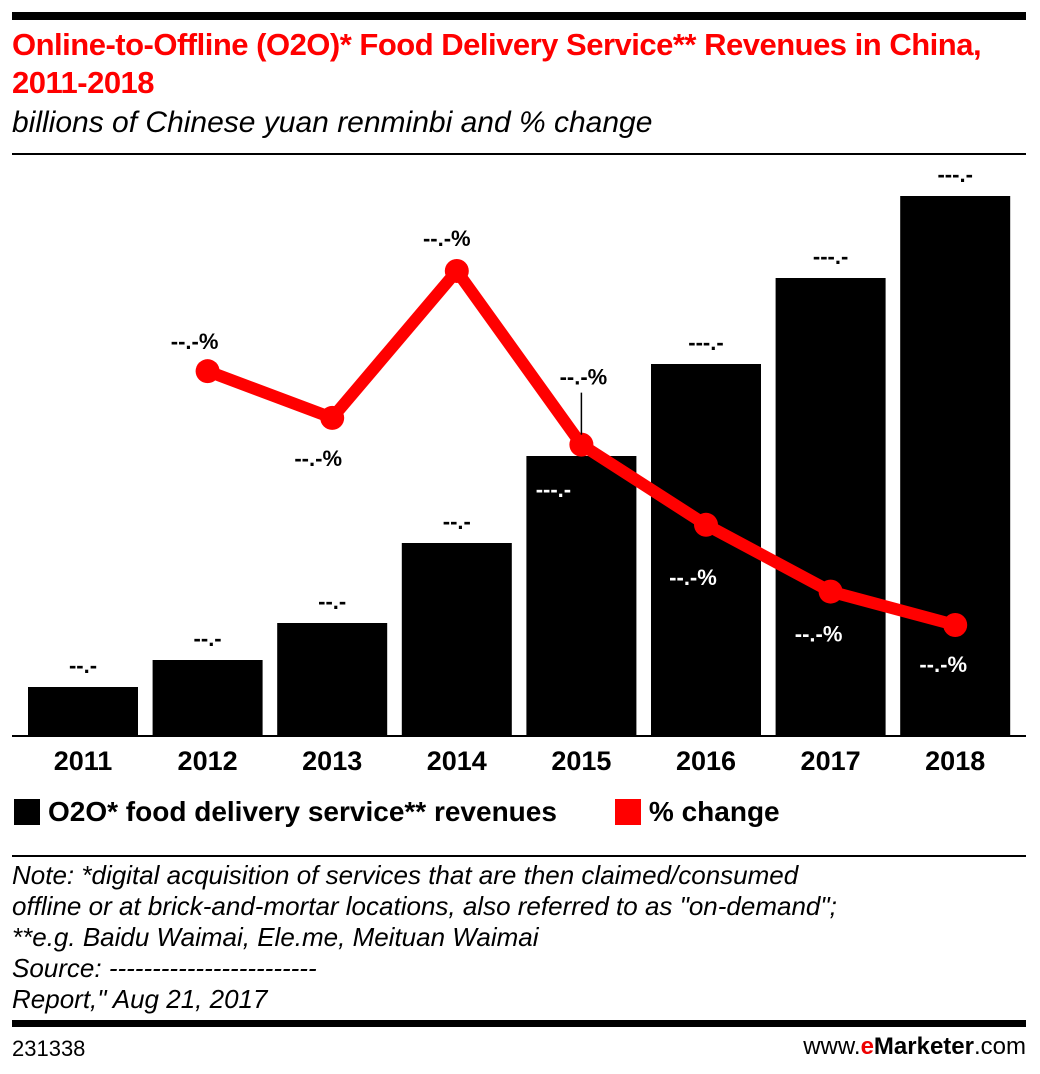  Describe the element at coordinates (830, 256) in the screenshot. I see `bar-label-2017: ---.-` at that location.